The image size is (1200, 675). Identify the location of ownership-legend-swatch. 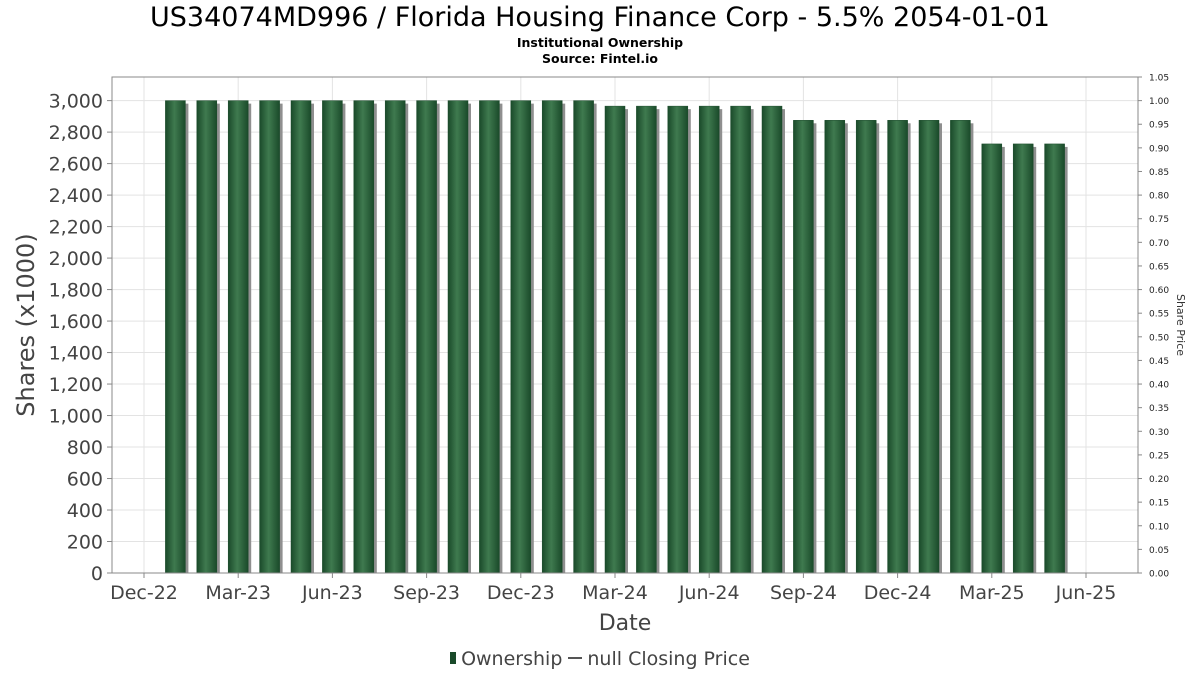
(453, 658).